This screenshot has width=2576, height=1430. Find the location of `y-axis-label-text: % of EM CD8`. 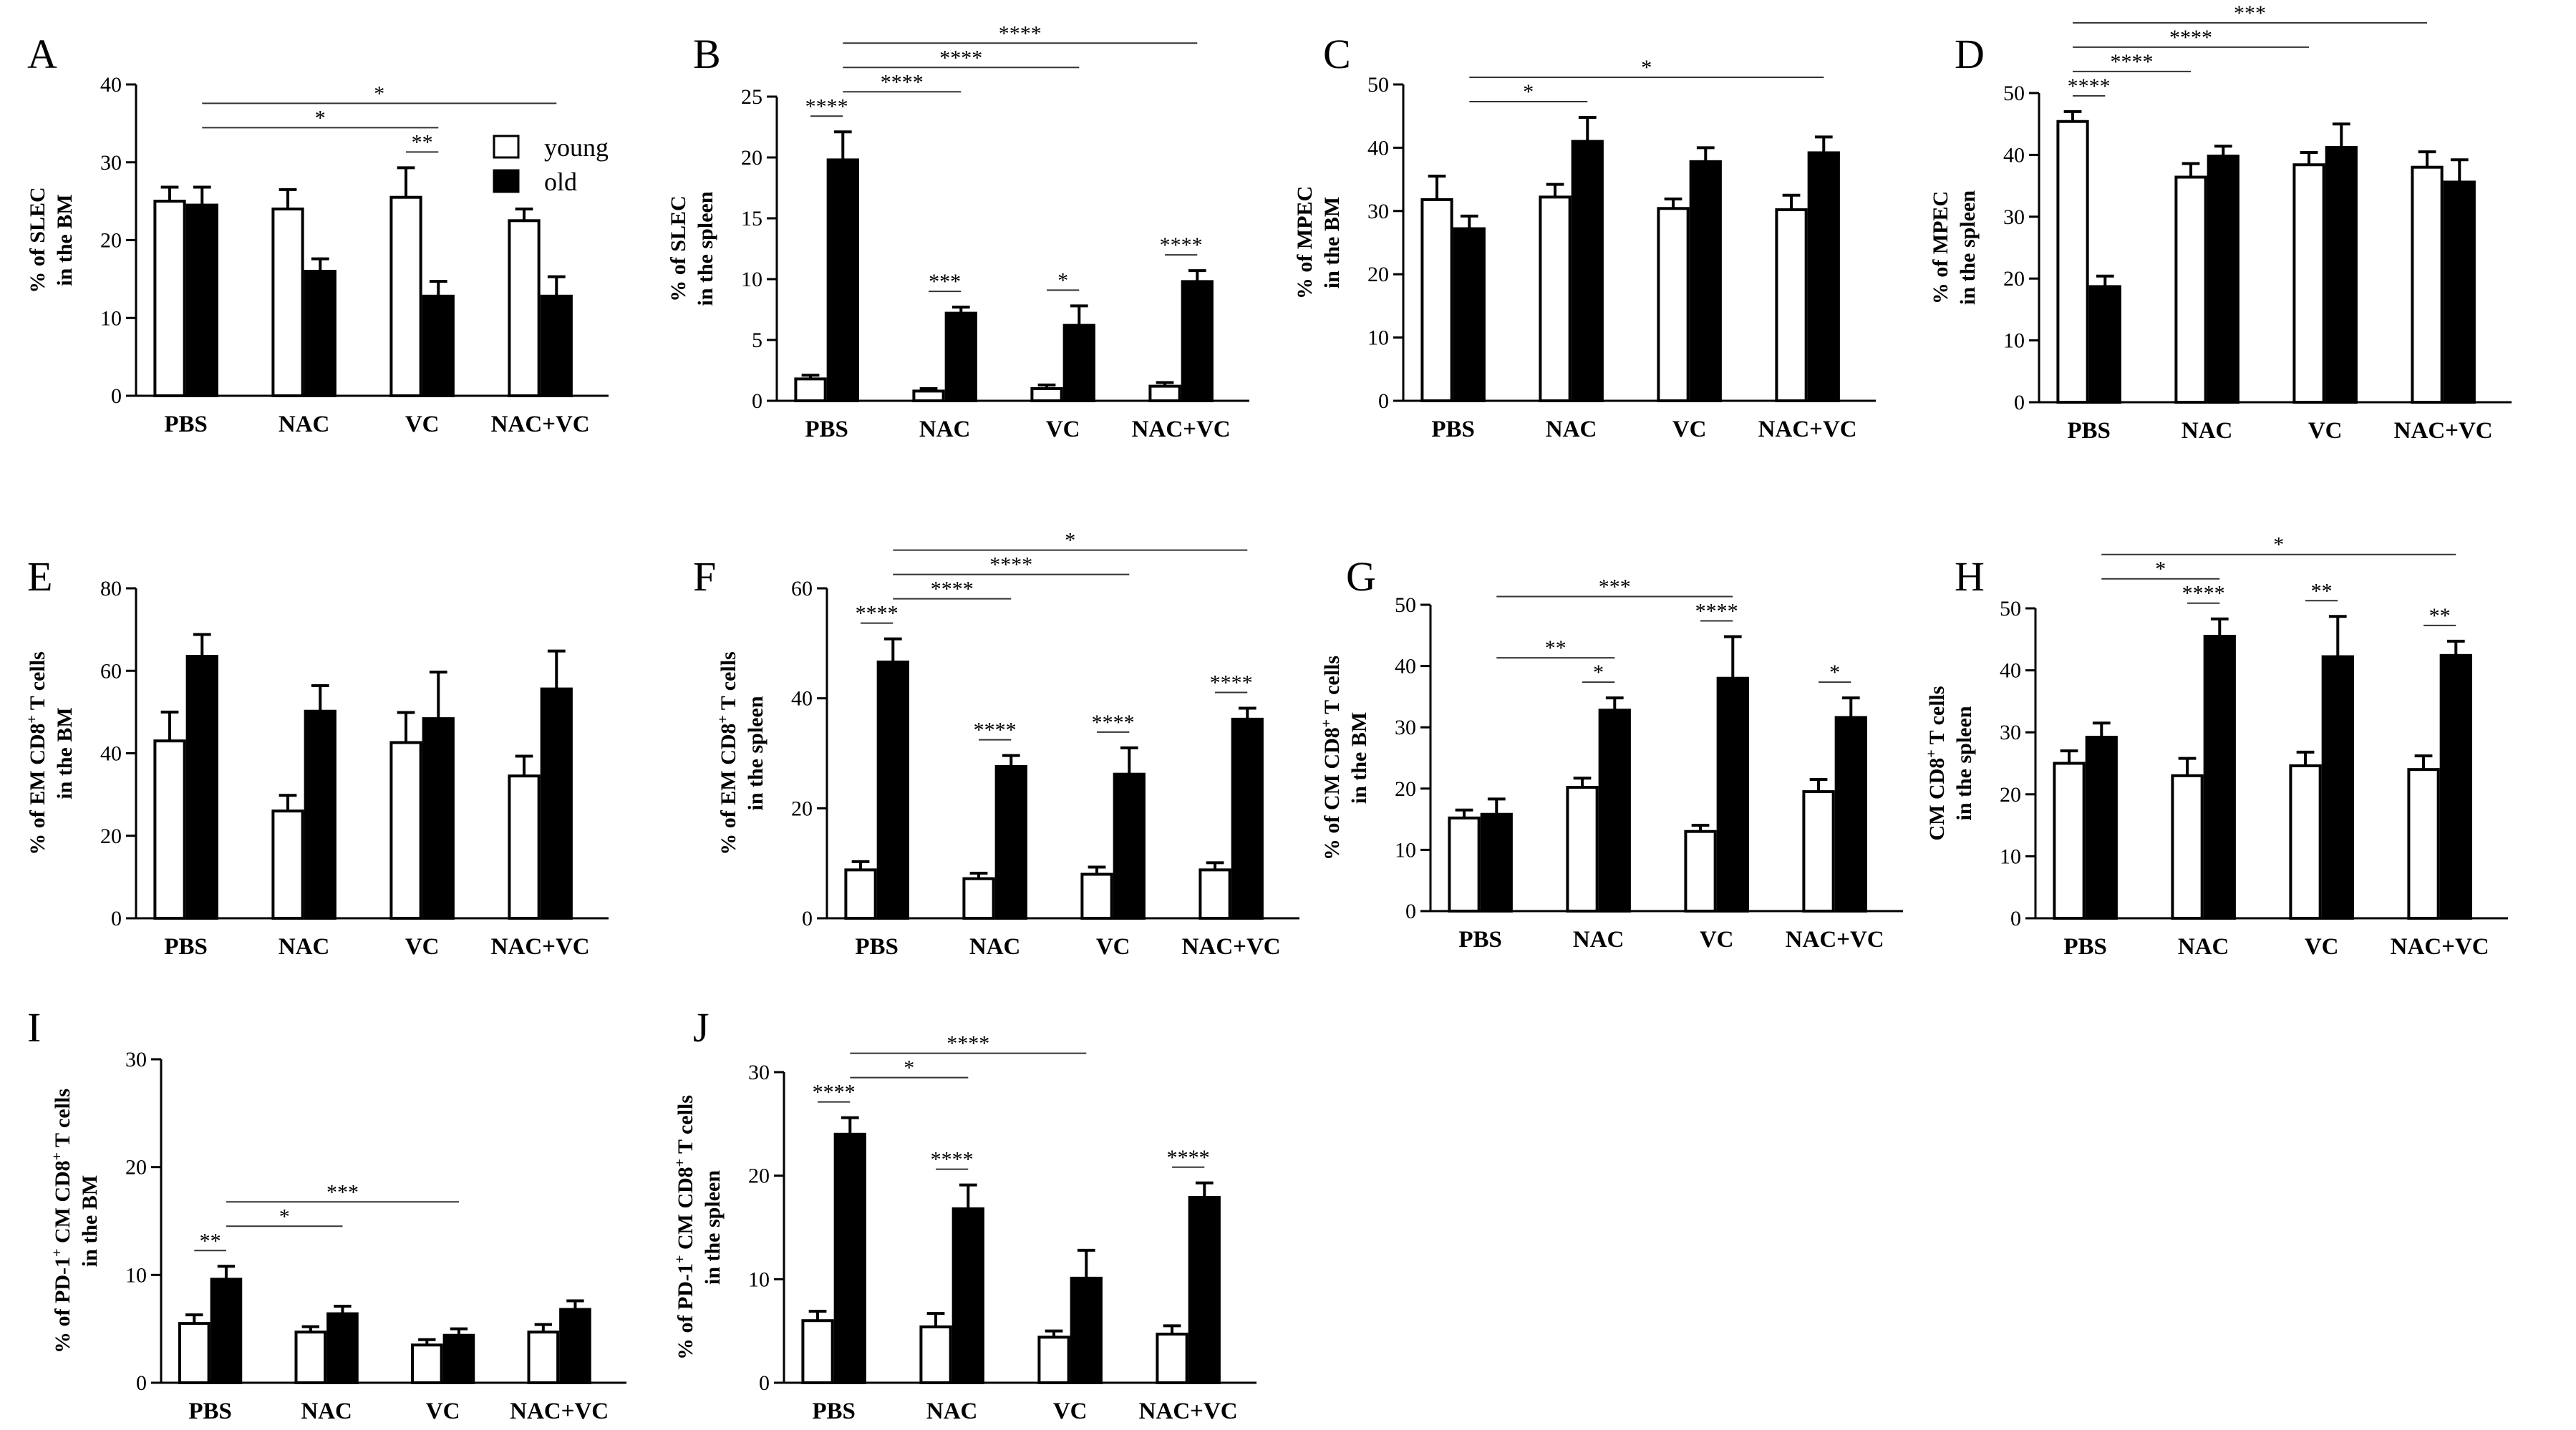

y-axis-label-text: % of EM CD8 is located at coordinates (729, 789).